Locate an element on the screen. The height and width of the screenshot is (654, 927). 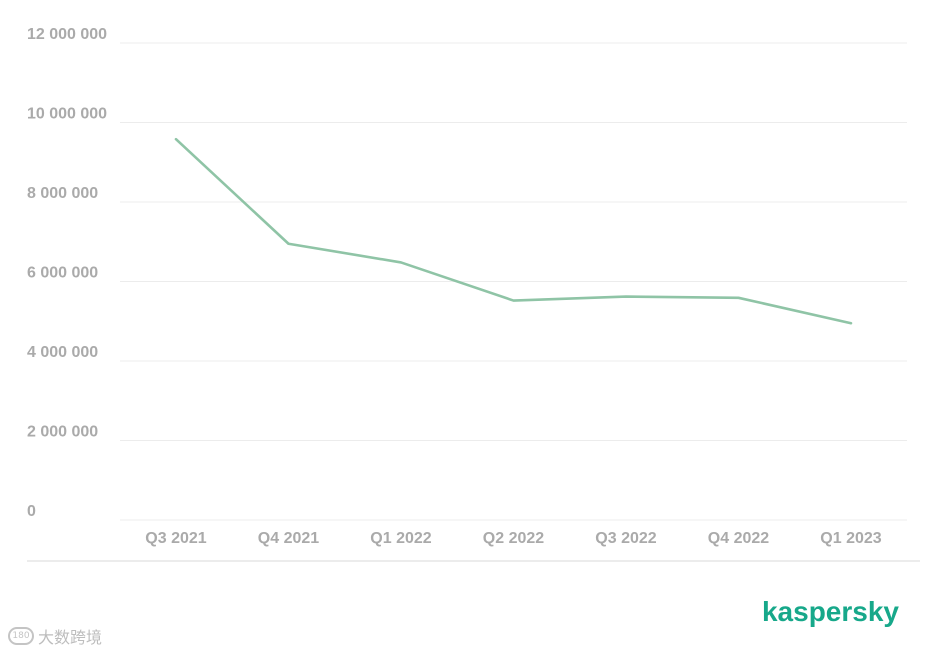
watermark: 180 大数跨境 is located at coordinates (55, 636).